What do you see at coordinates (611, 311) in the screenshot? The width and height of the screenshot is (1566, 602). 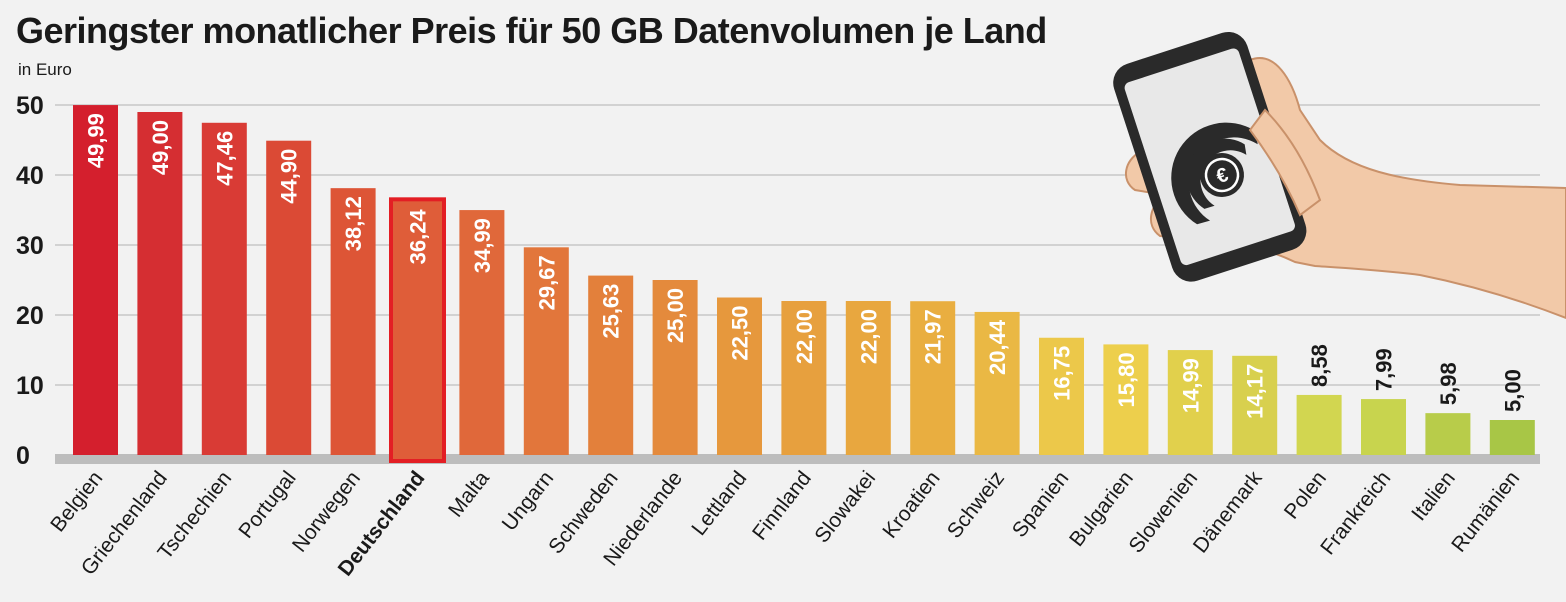 I see `bar-value-label: 25,63` at bounding box center [611, 311].